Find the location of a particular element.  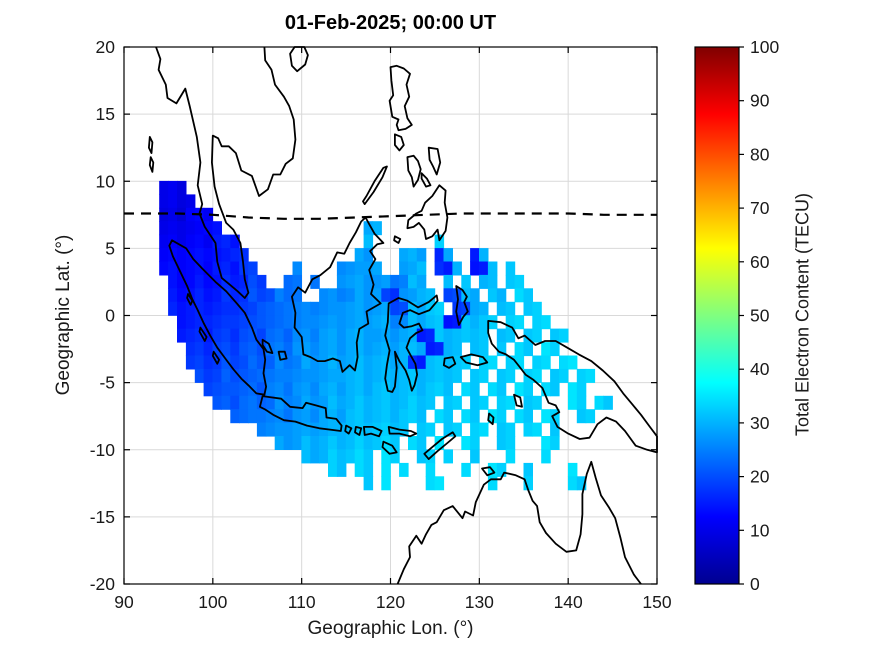

y-tick-label: -10 is located at coordinates (103, 450).